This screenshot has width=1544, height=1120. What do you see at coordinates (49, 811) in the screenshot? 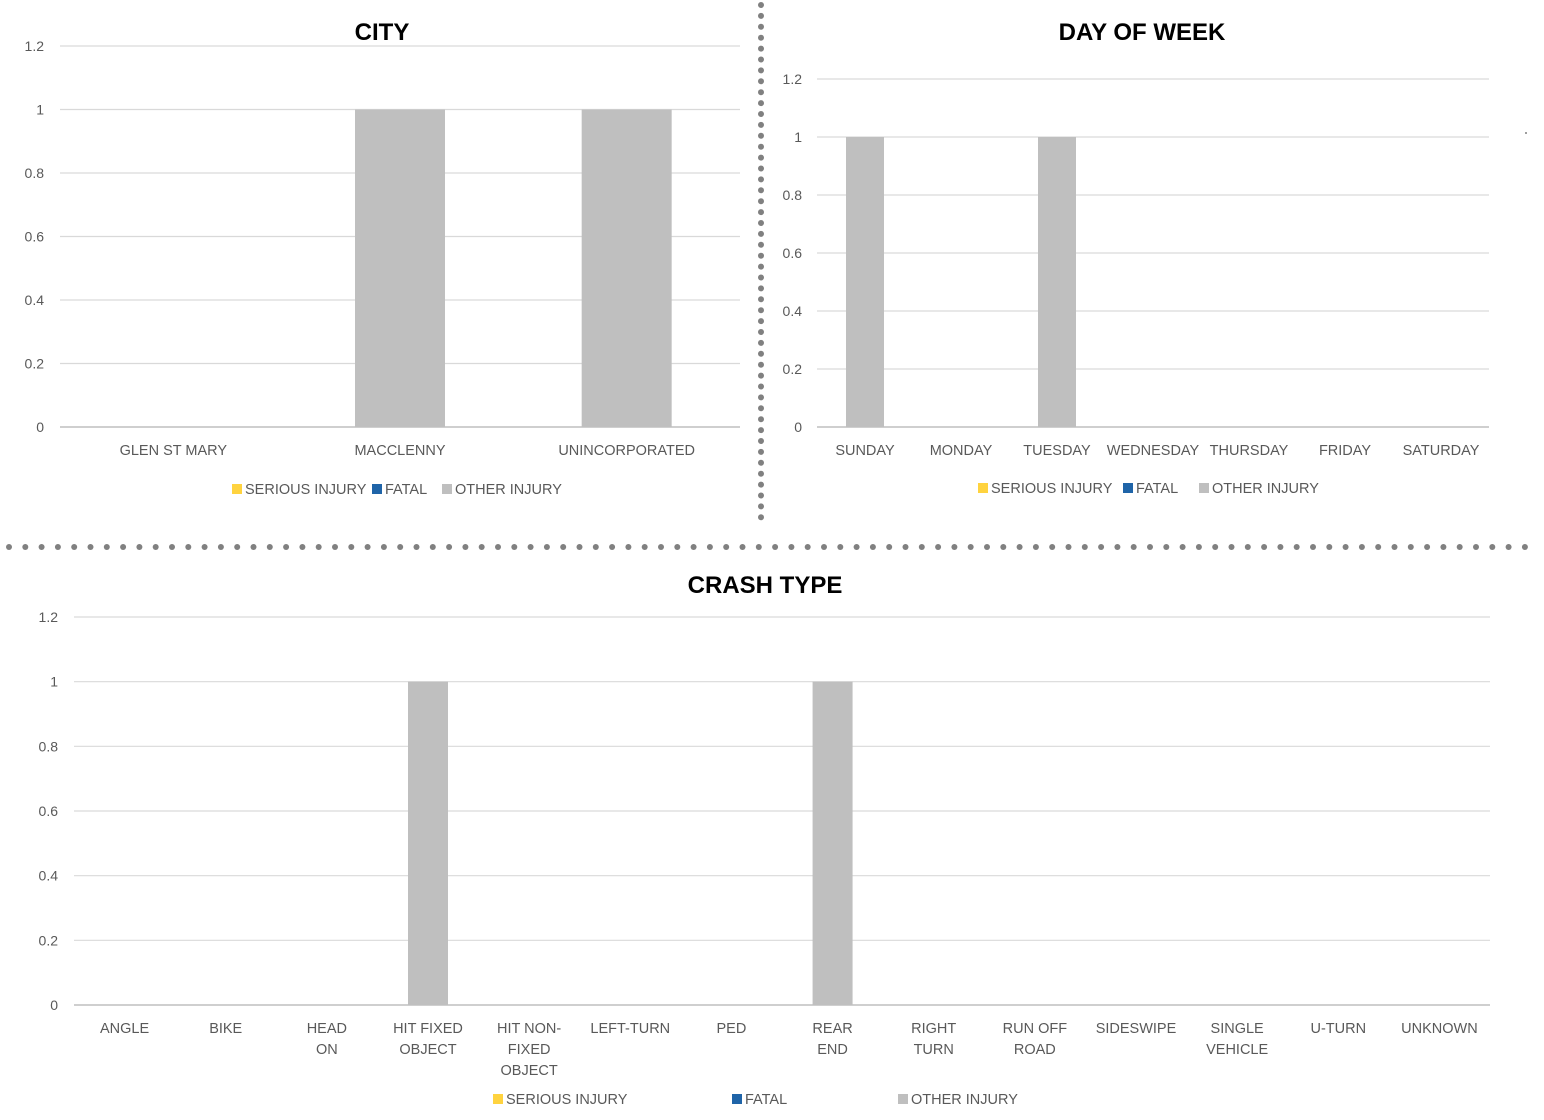
I see `y-tick-label: 0.6` at bounding box center [49, 811].